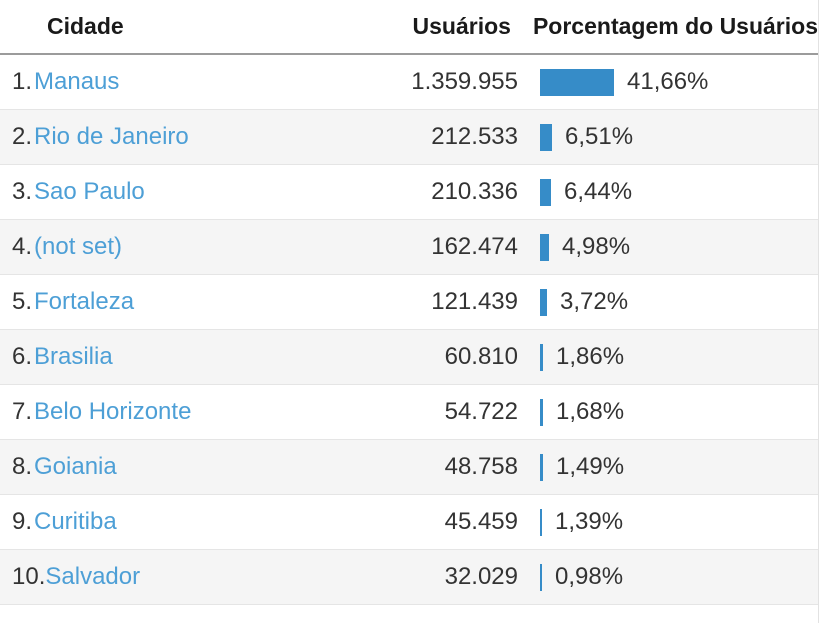 This screenshot has width=822, height=623. Describe the element at coordinates (75, 521) in the screenshot. I see `city-link: Curitiba` at that location.